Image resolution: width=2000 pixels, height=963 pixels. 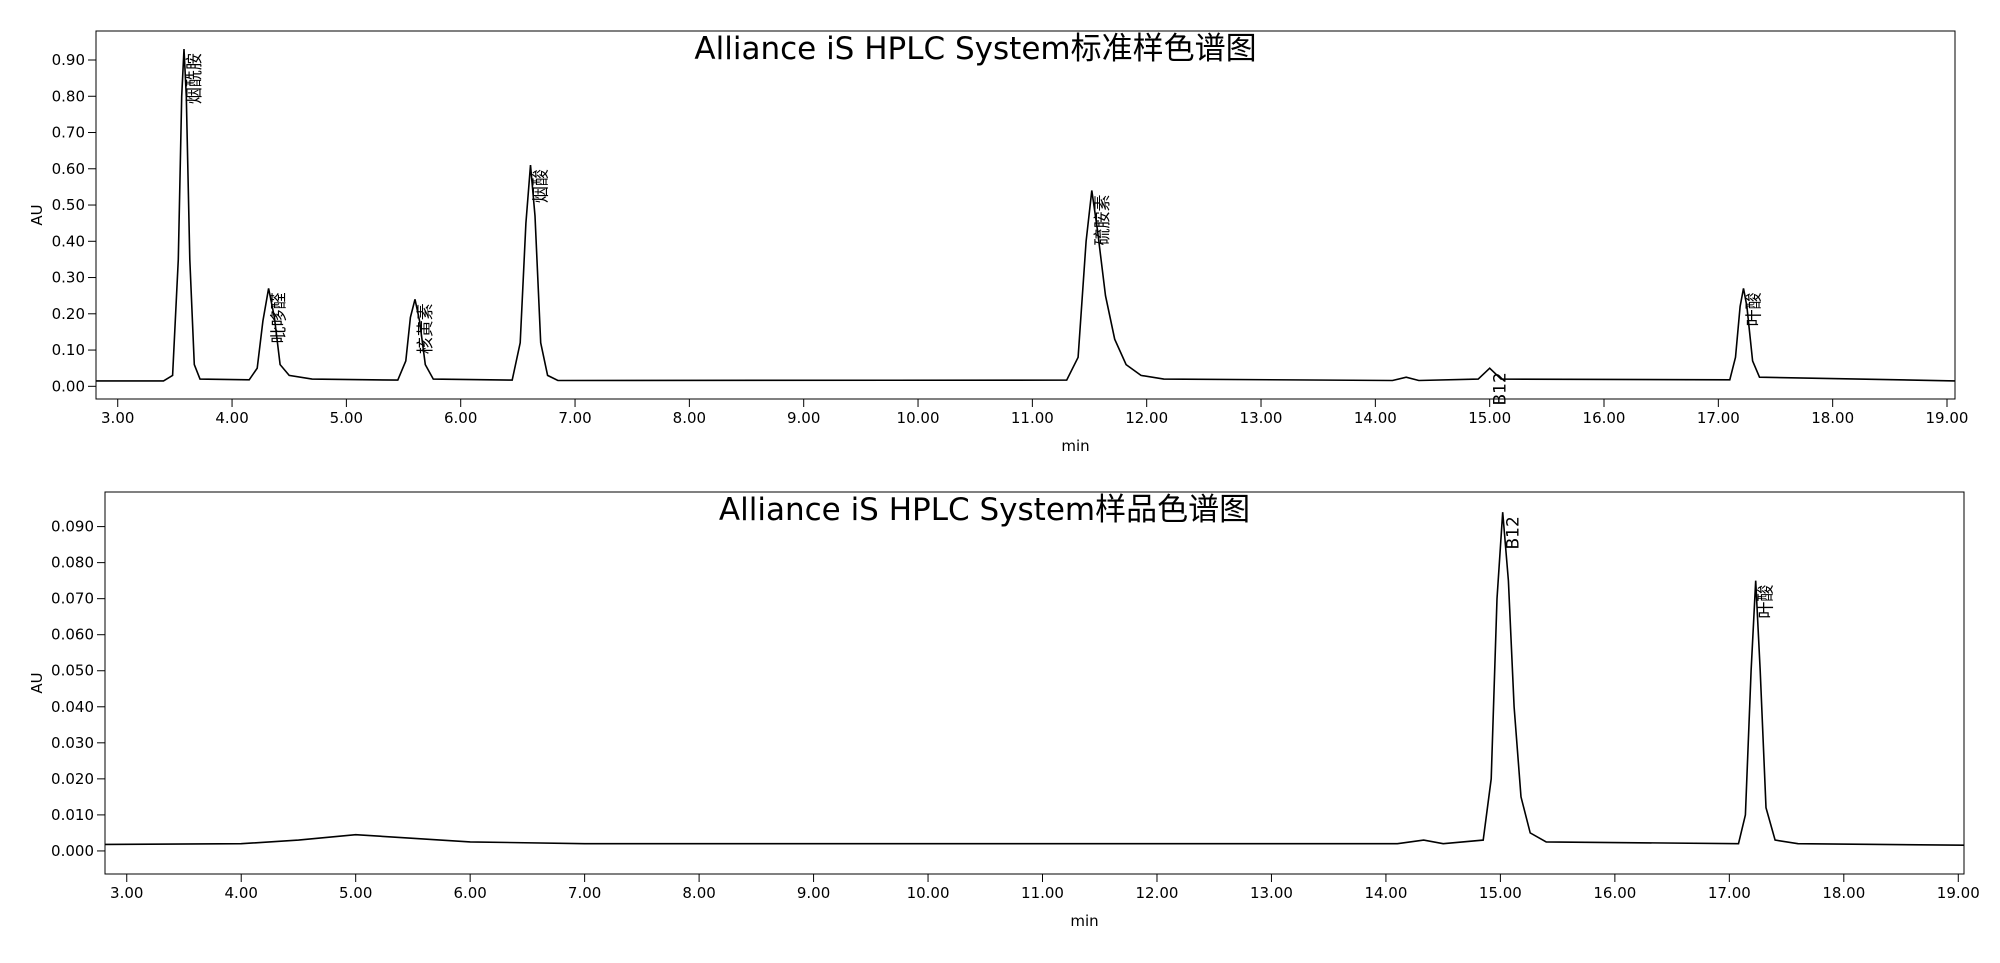 What do you see at coordinates (72, 779) in the screenshot?
I see `y-tick-label: 0.020` at bounding box center [72, 779].